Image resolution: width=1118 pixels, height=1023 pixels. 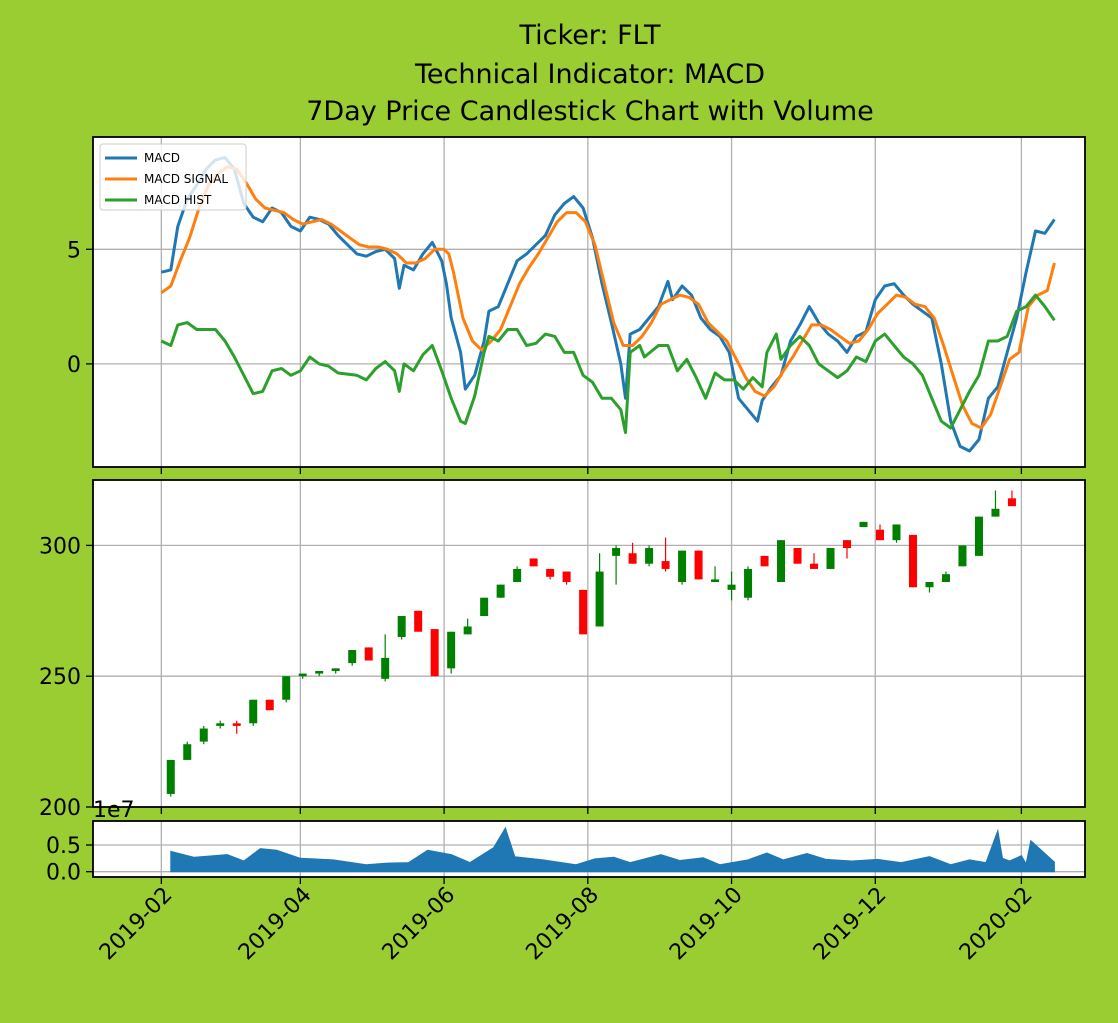 I want to click on panel-frame, so click(x=589, y=849).